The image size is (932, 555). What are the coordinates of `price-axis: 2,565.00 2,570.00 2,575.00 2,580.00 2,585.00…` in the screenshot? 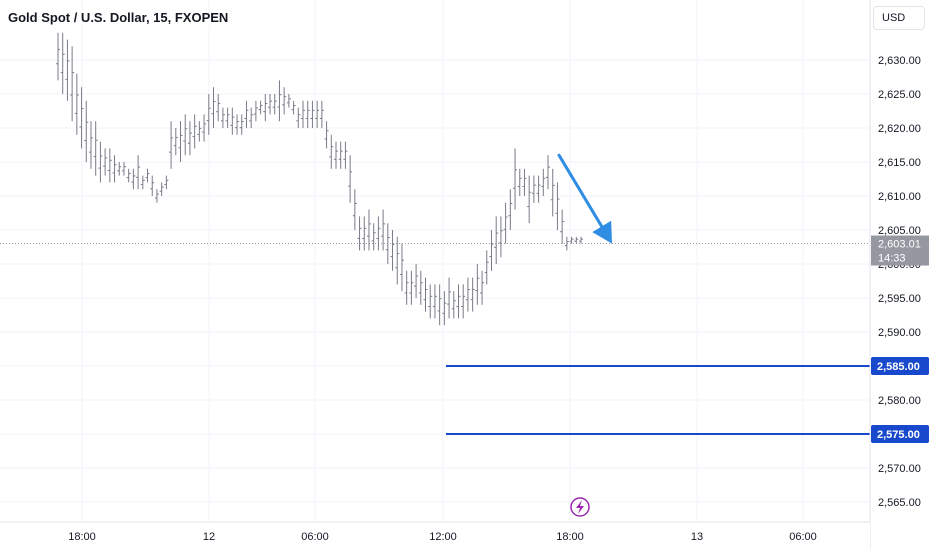 It's located at (900, 275).